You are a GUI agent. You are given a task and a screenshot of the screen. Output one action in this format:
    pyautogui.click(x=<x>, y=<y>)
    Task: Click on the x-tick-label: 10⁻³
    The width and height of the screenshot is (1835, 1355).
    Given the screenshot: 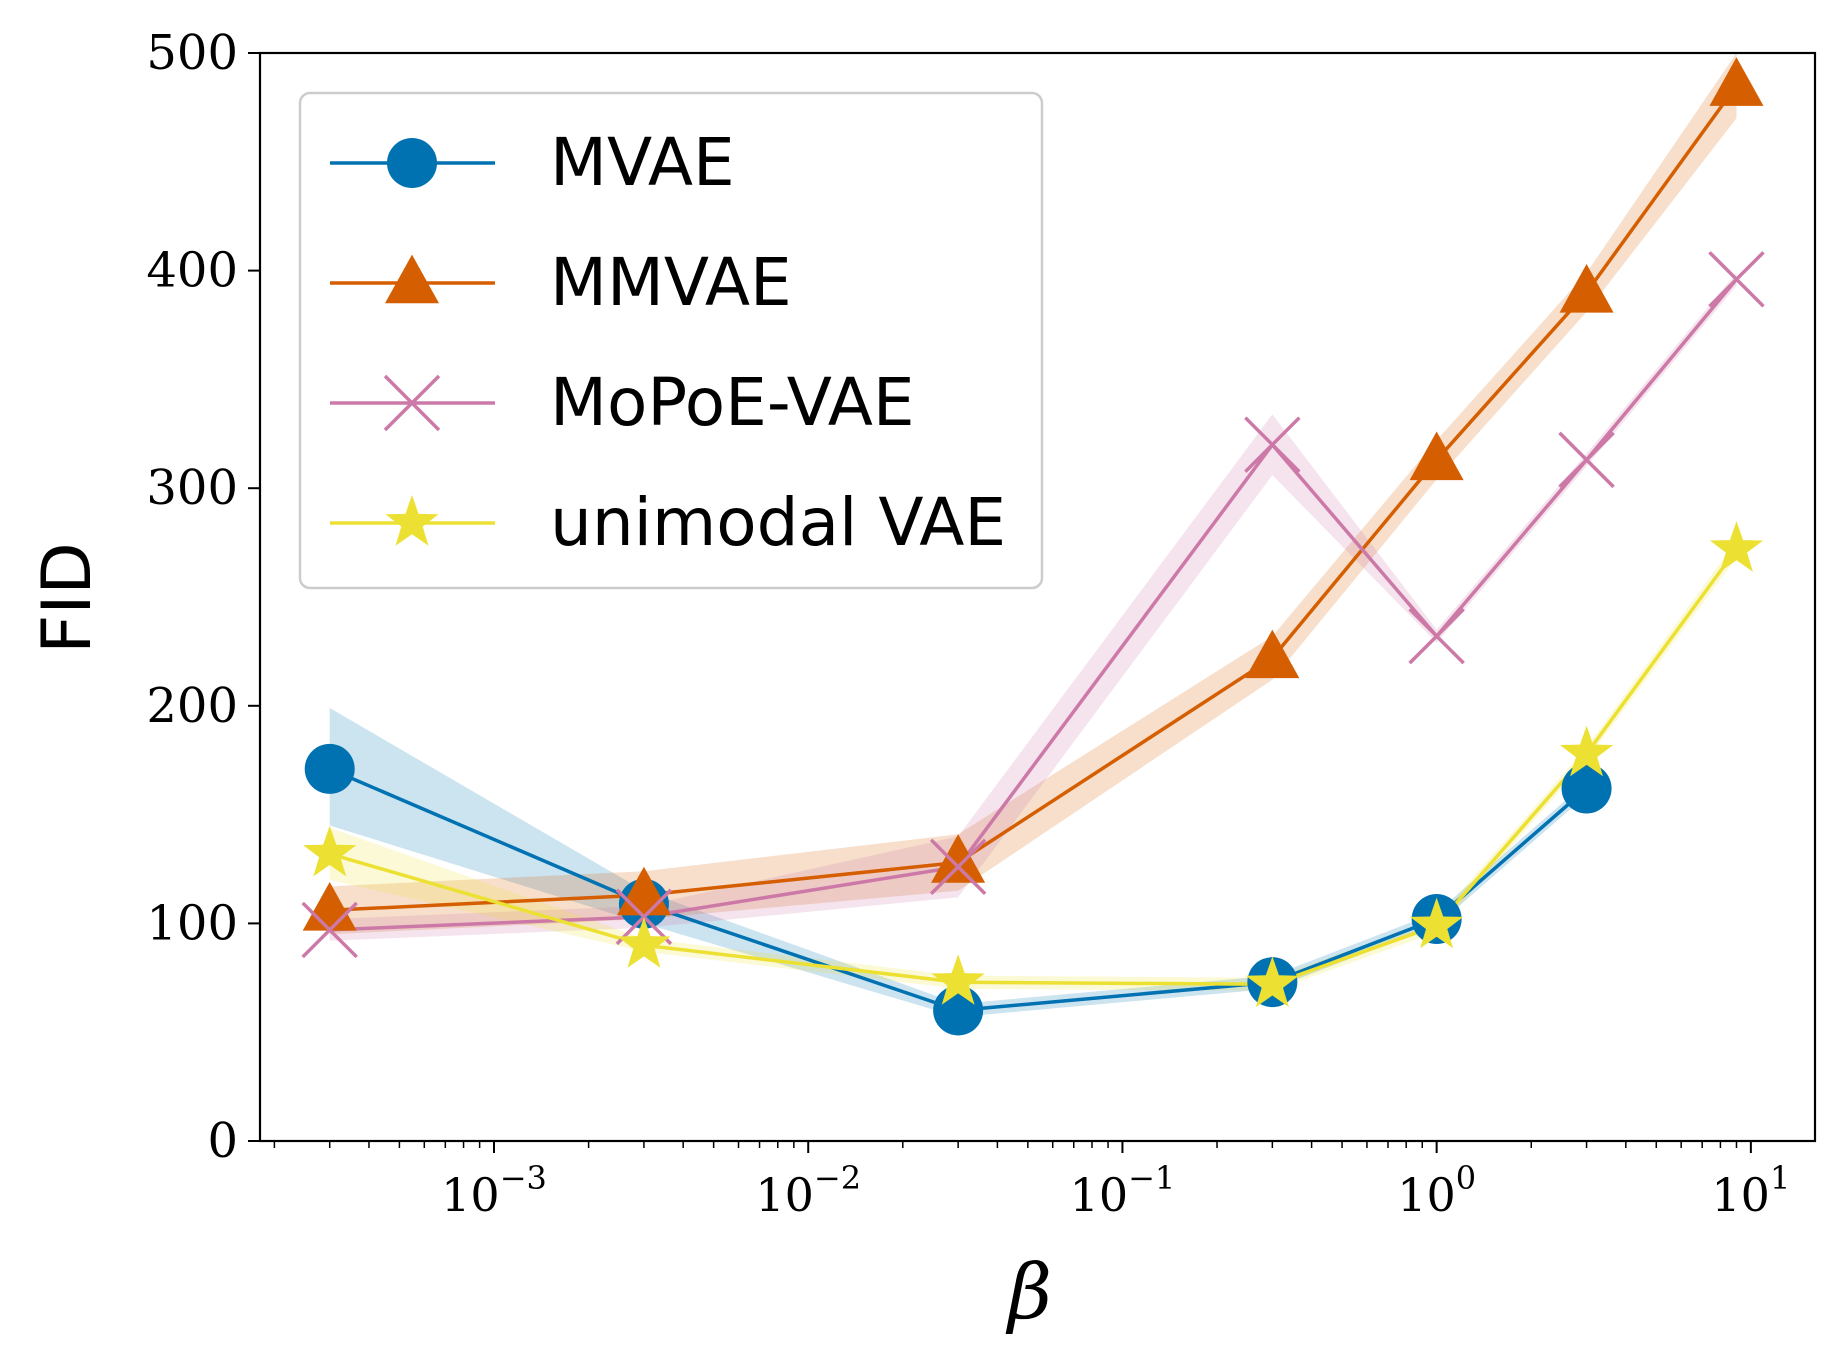 What is the action you would take?
    pyautogui.click(x=494, y=1190)
    